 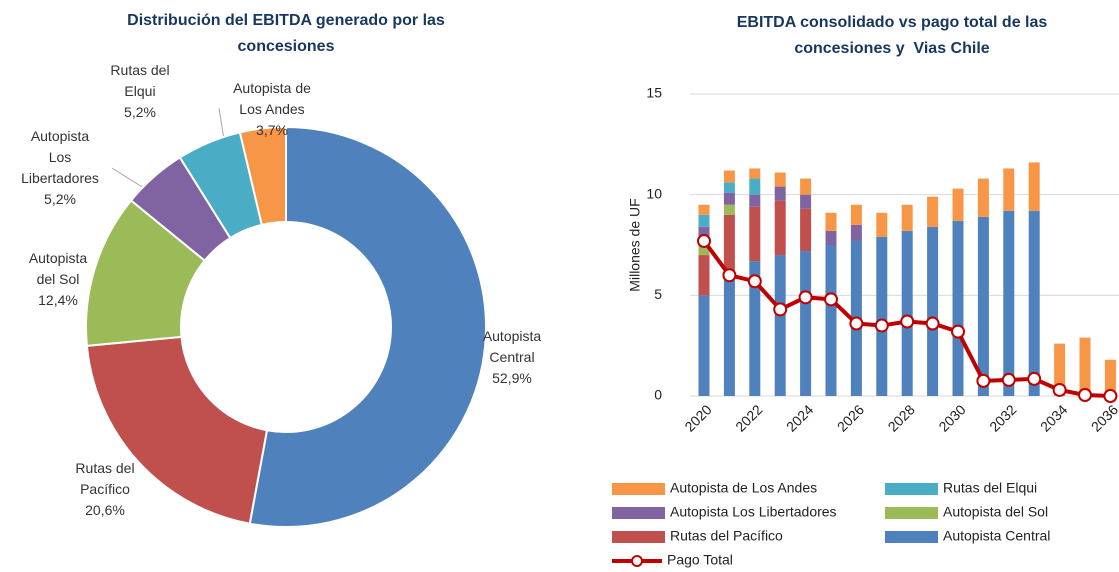 What do you see at coordinates (1053, 417) in the screenshot?
I see `x-tick-label: 2034` at bounding box center [1053, 417].